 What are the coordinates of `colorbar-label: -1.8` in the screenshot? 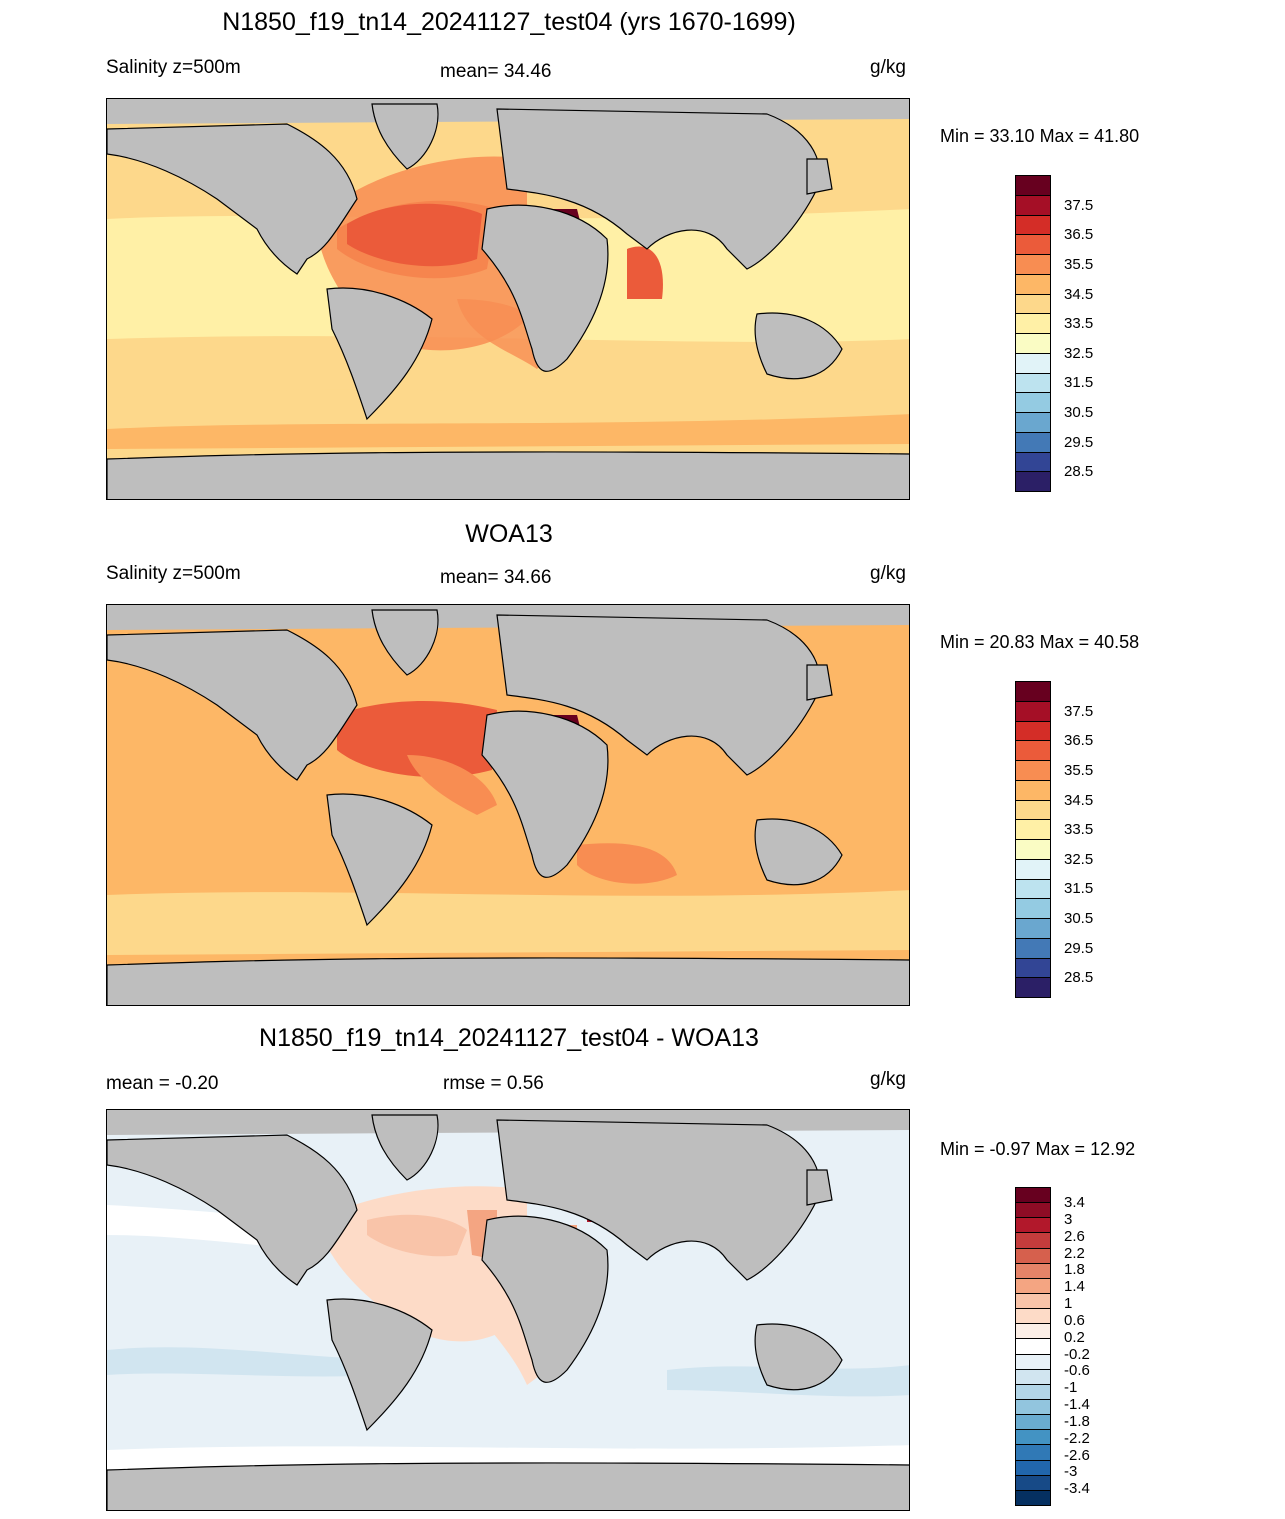 It's located at (1077, 1421).